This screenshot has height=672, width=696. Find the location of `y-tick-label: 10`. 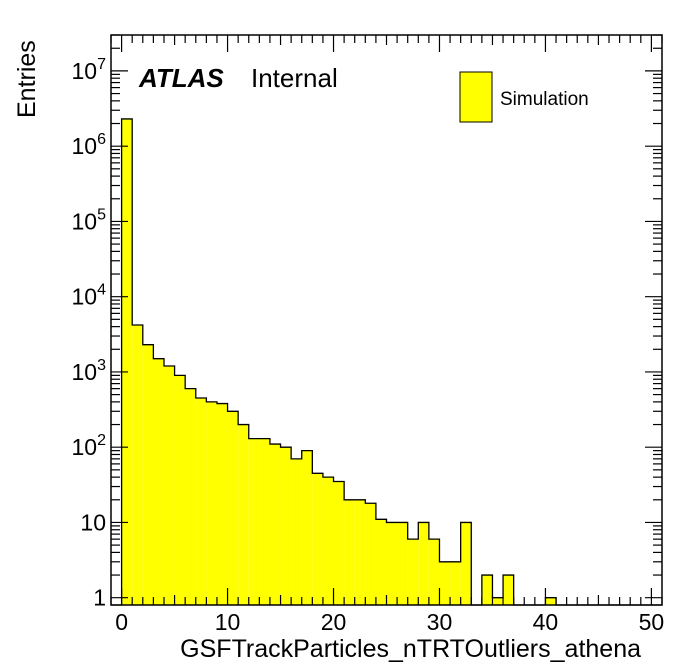

y-tick-label: 10 is located at coordinates (93, 522).